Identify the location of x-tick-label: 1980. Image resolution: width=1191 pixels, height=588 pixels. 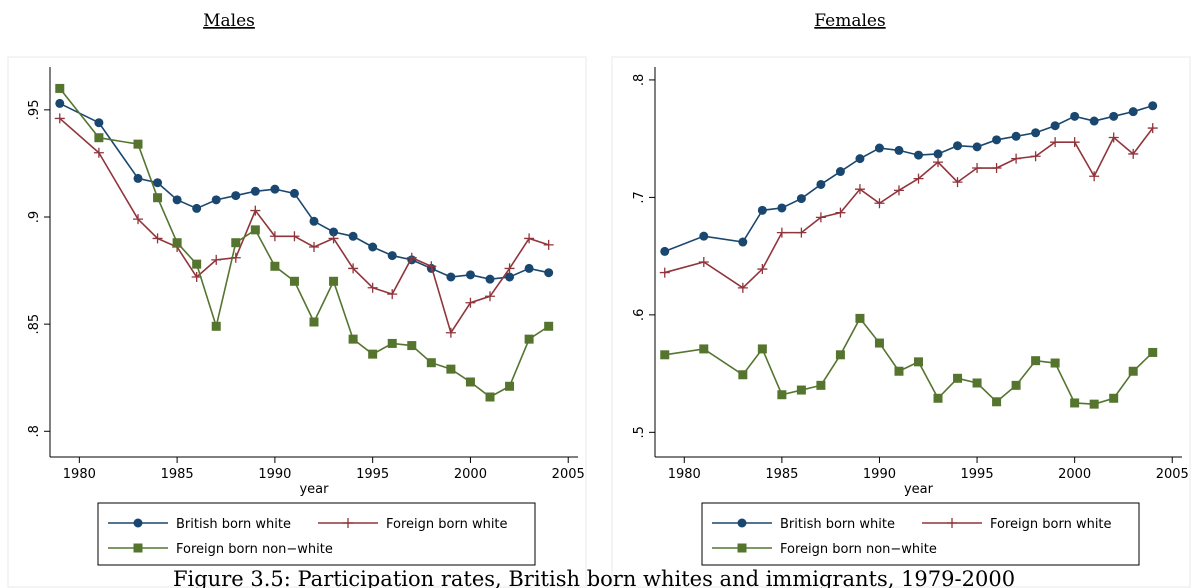
(684, 474).